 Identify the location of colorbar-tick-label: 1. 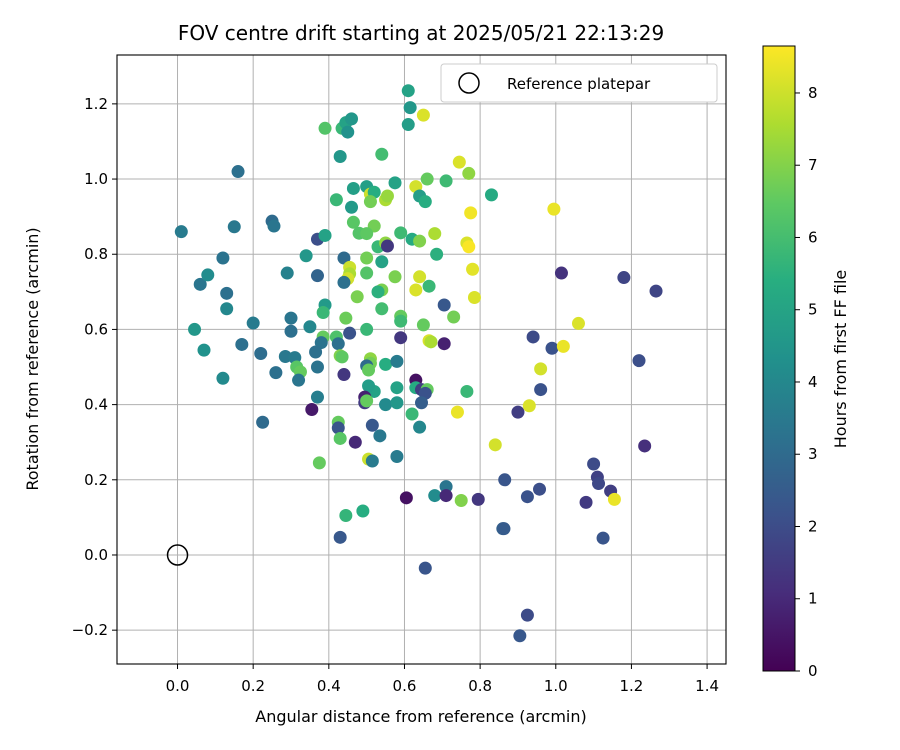
(813, 599).